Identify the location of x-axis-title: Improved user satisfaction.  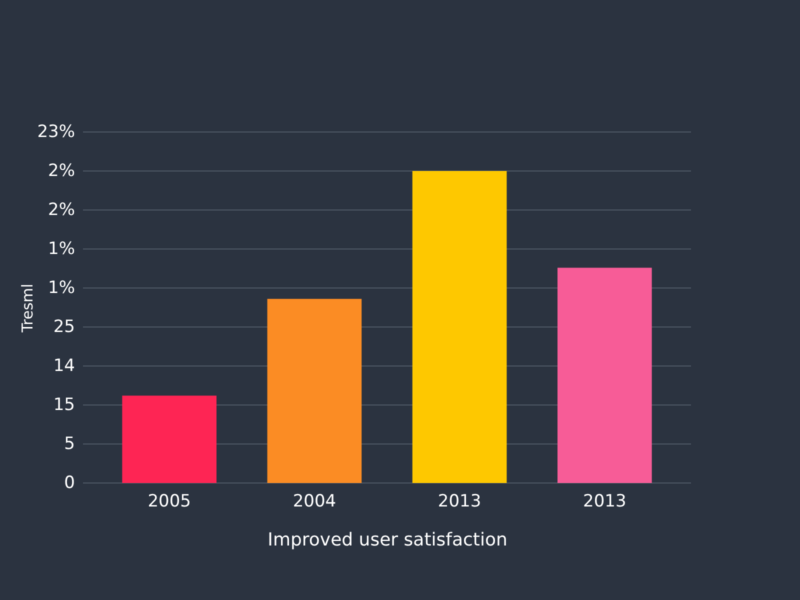
(388, 540).